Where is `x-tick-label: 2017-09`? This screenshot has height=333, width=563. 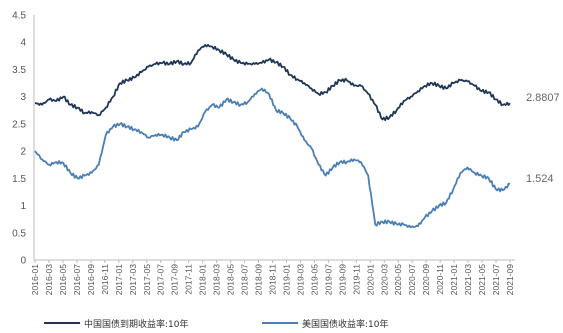
x-tick-label: 2017-09 is located at coordinates (175, 279).